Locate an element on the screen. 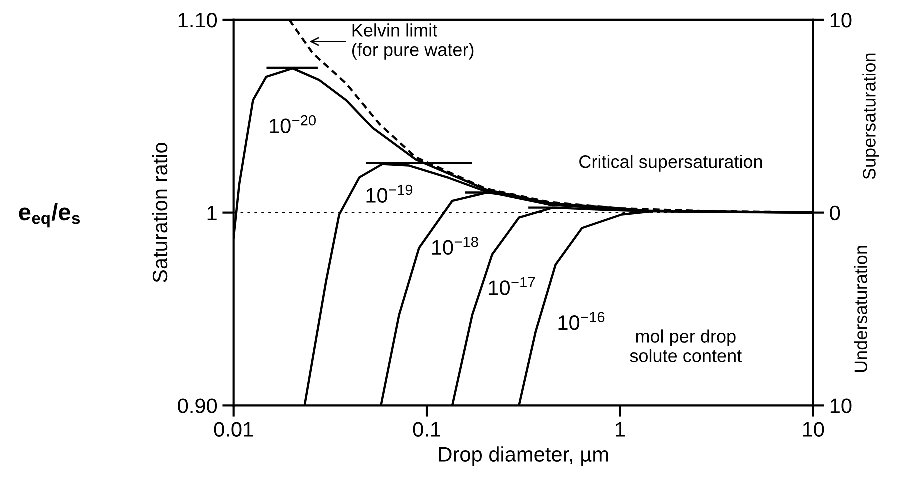 This screenshot has height=499, width=917. y2-tick-label: 0 is located at coordinates (835, 213).